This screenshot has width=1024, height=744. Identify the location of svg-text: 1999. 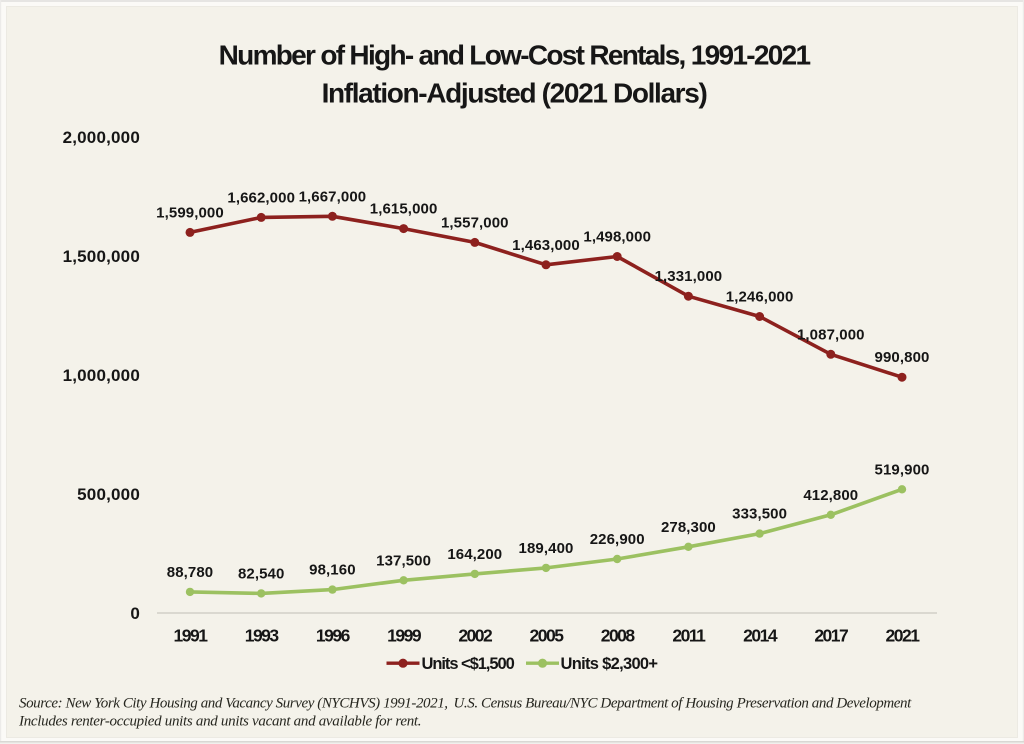
(404, 636).